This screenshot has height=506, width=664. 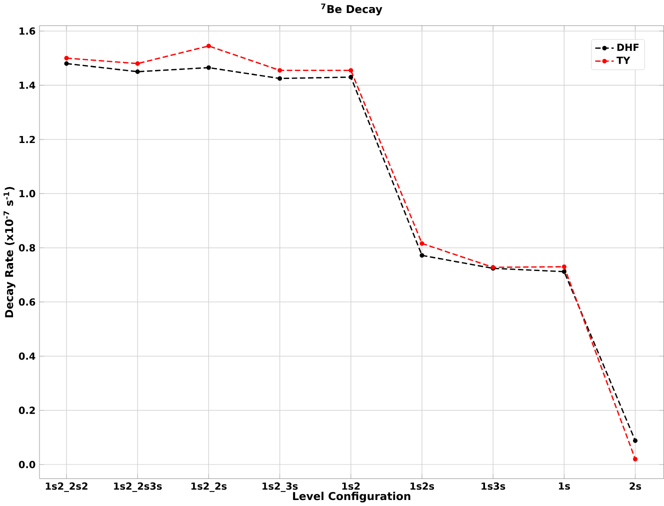 I want to click on x-tick-label: 1s2_2s, so click(x=209, y=487).